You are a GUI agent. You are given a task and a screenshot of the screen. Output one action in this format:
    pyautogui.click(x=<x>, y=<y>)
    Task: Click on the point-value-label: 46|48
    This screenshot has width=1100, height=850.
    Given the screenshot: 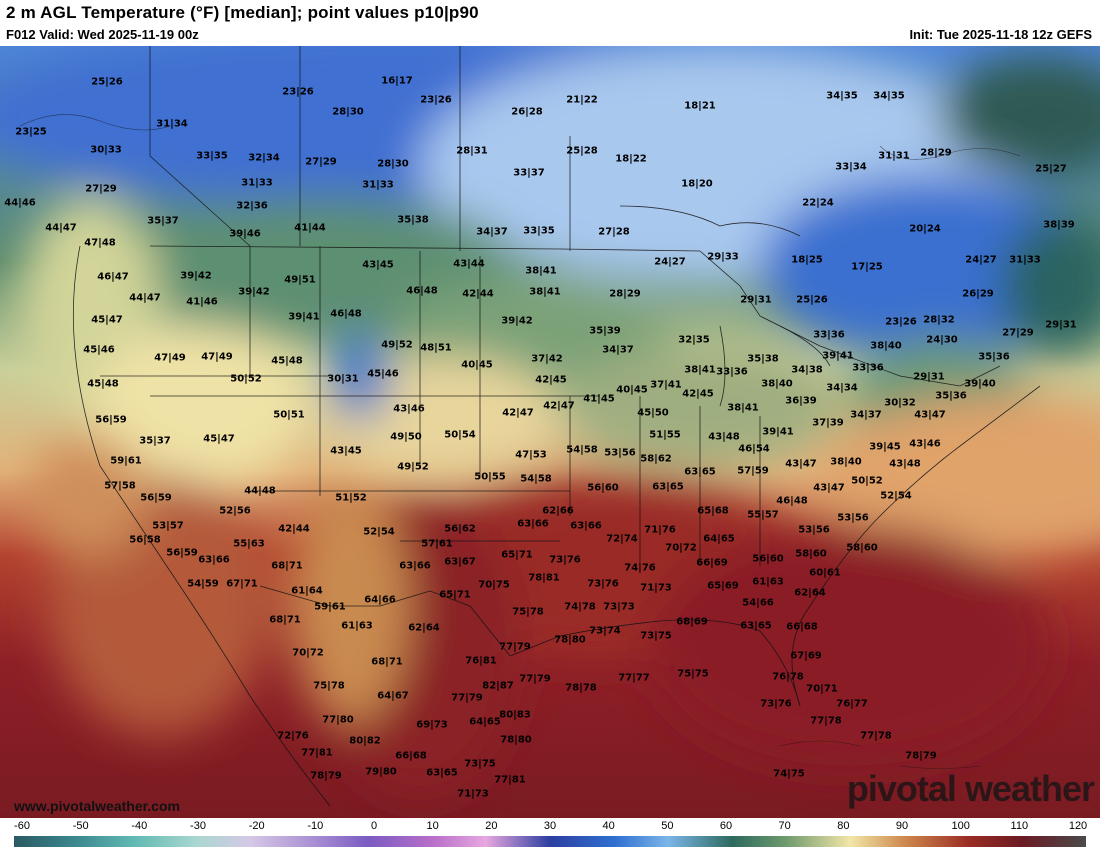 What is the action you would take?
    pyautogui.click(x=792, y=501)
    